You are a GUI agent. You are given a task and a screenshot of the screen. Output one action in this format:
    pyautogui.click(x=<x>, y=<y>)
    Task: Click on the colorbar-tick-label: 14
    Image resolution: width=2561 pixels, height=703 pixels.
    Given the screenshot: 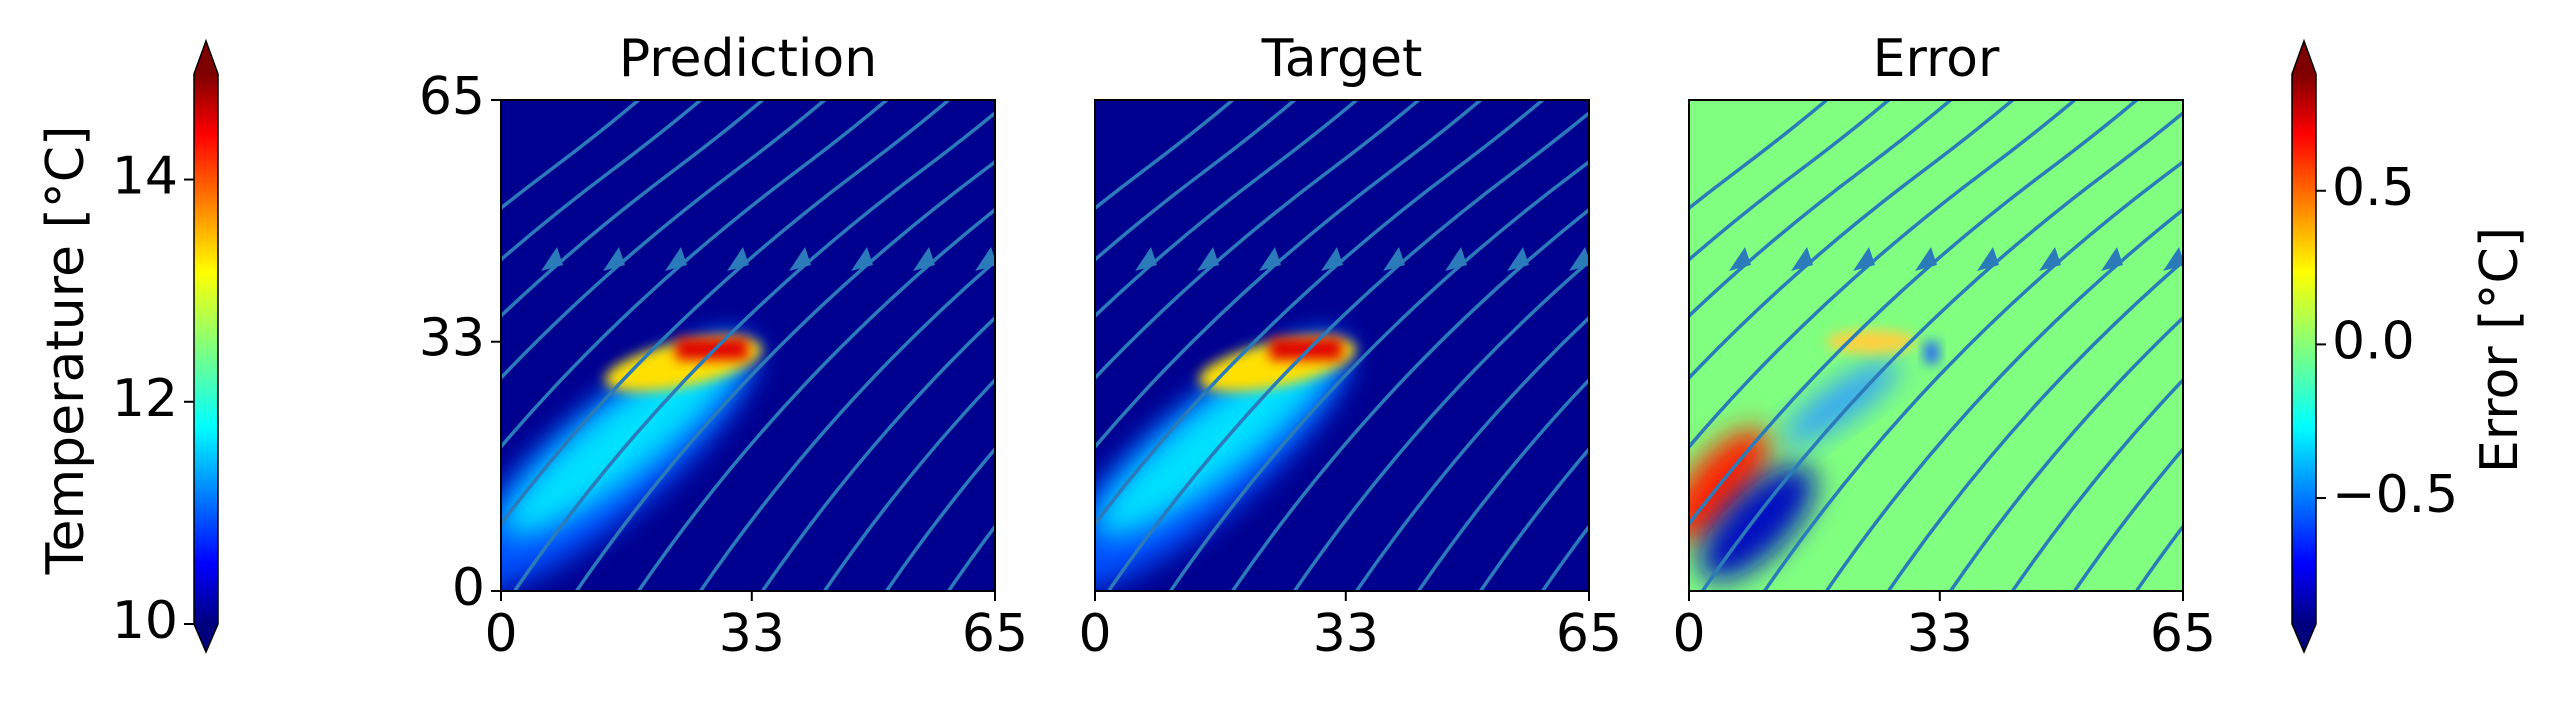 What is the action you would take?
    pyautogui.click(x=145, y=177)
    